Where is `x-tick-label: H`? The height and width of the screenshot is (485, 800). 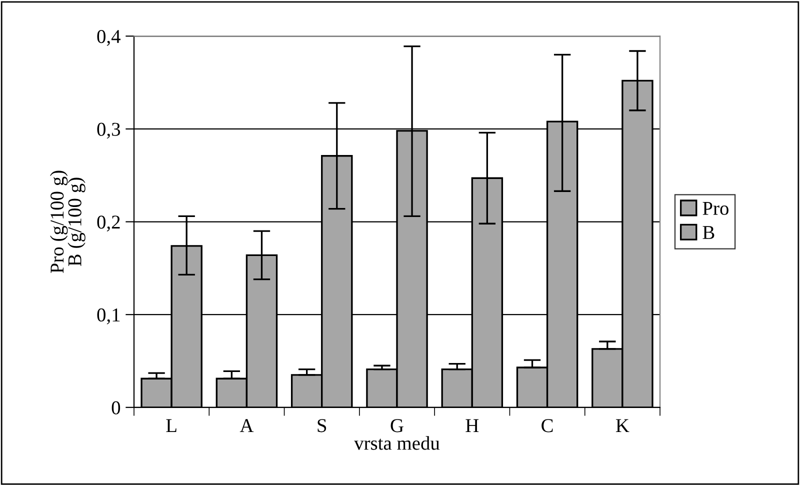
x-tick-label: H is located at coordinates (472, 425).